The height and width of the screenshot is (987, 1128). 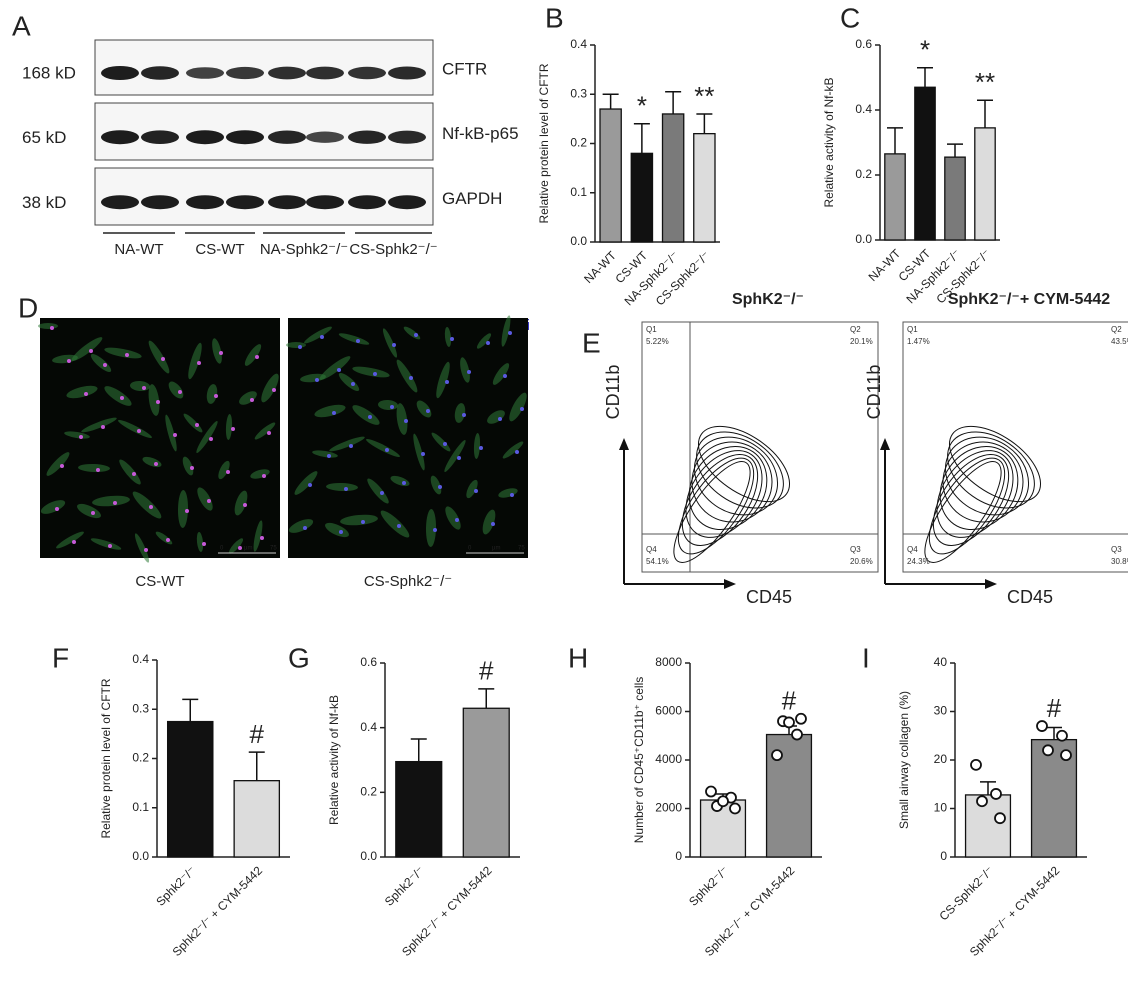 I want to click on band-size: 38 kD, so click(x=44, y=202).